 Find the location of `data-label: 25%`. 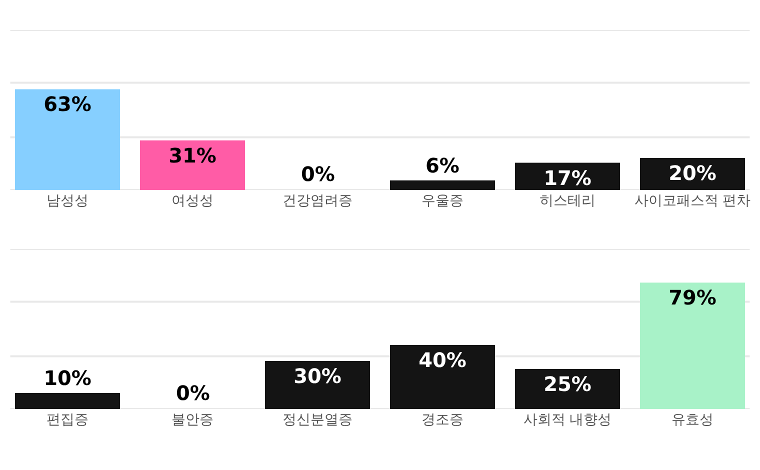

data-label: 25% is located at coordinates (568, 384).